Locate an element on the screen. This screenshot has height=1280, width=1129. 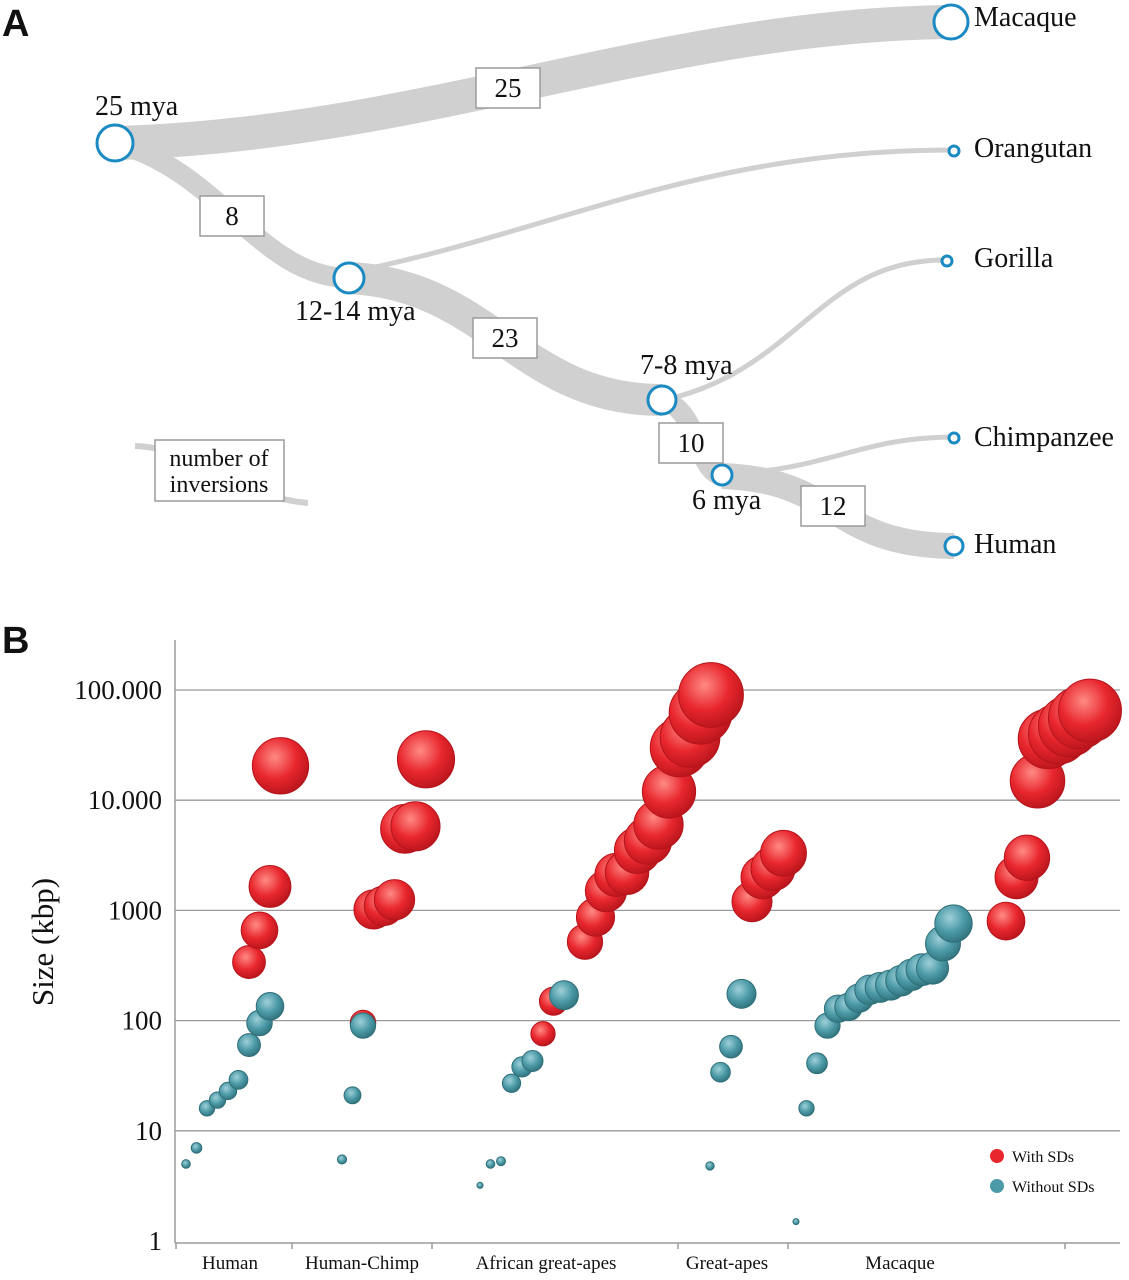
species-label-human: Human is located at coordinates (1015, 544).